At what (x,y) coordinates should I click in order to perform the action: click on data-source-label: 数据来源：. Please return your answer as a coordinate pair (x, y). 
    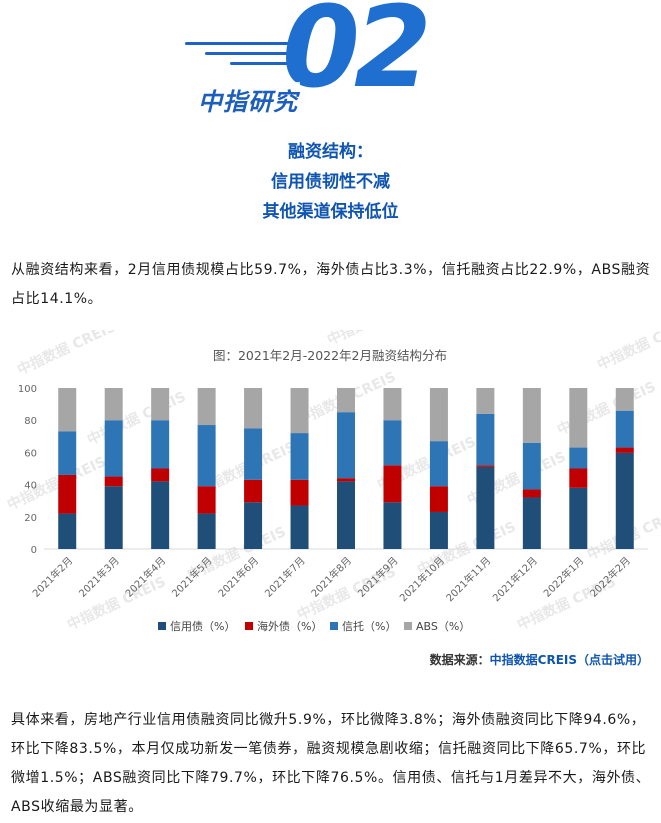
    Looking at the image, I should click on (459, 660).